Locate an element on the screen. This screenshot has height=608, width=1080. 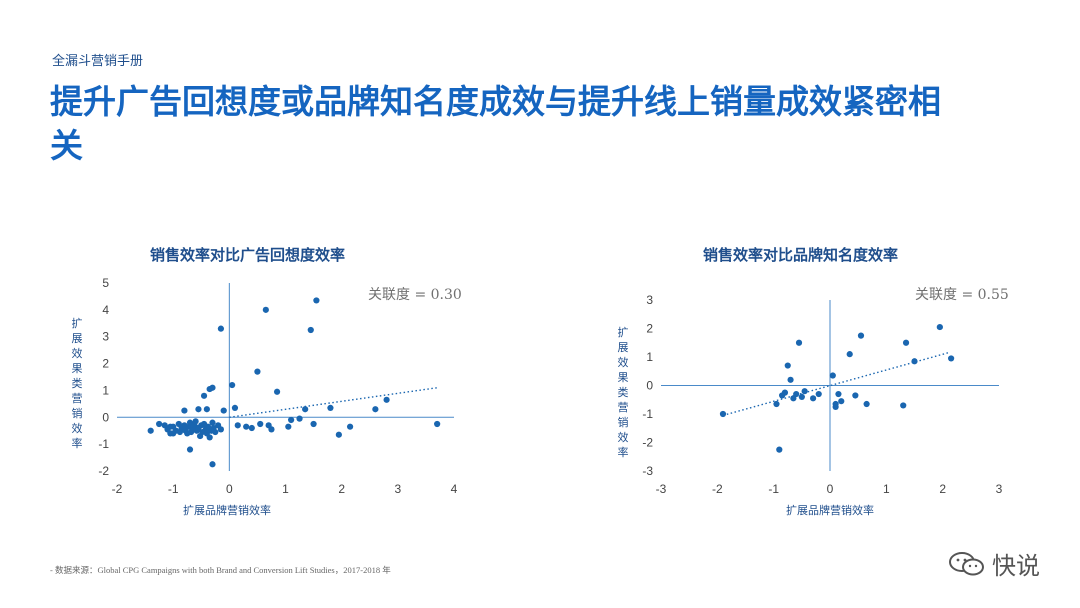
y-tick-label: 5 is located at coordinates (105, 283).